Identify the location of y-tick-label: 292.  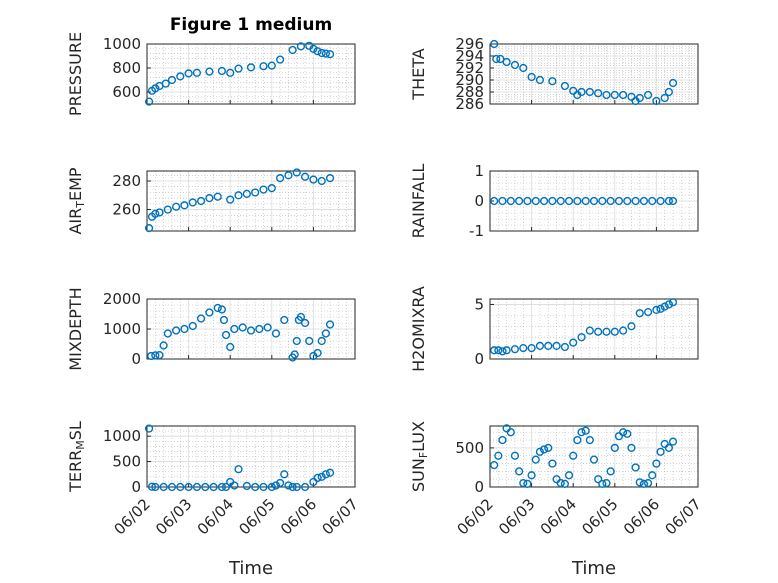
(469, 68).